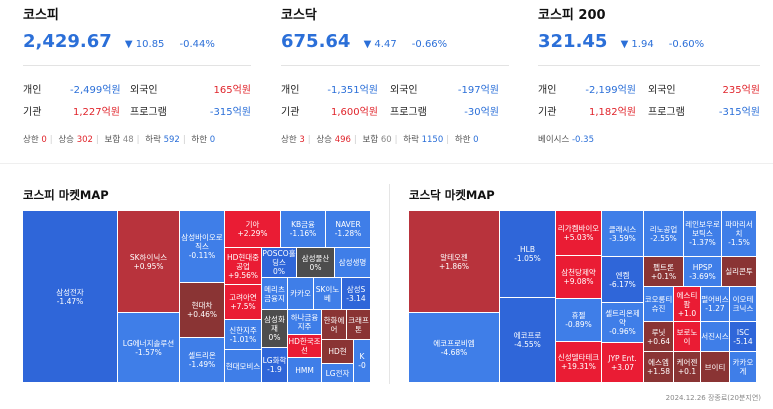  I want to click on treemap-tile: HLB -1.05%, so click(528, 254).